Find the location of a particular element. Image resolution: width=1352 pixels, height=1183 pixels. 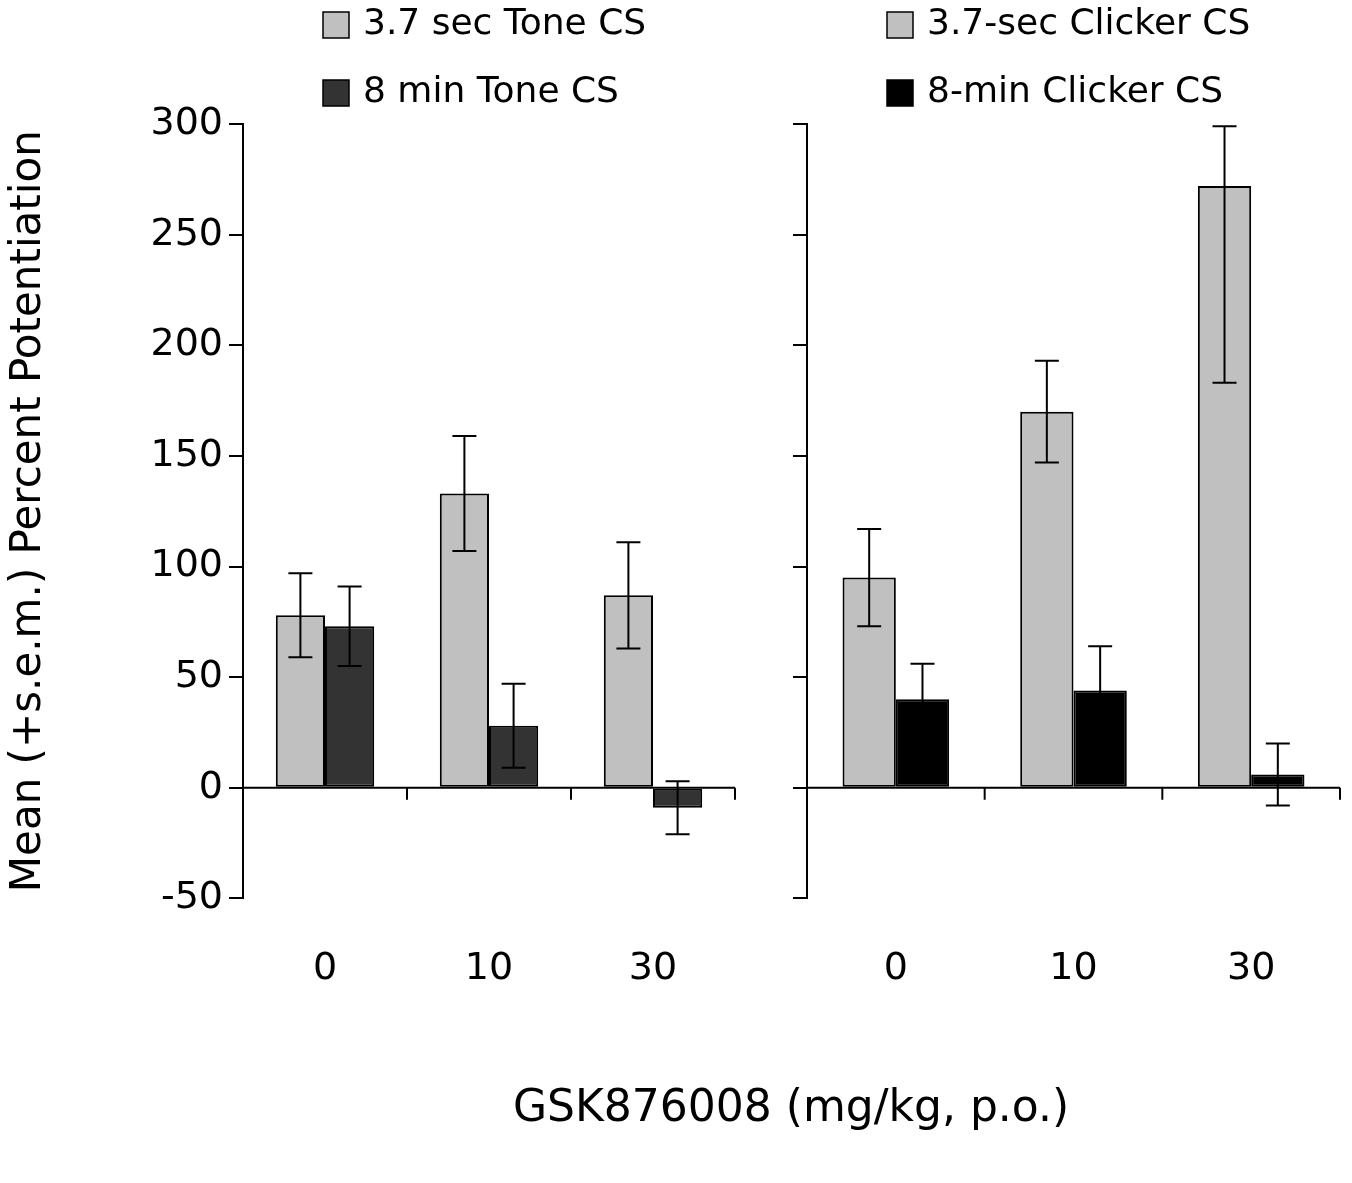

y-tick-label: 50 is located at coordinates (198, 674).